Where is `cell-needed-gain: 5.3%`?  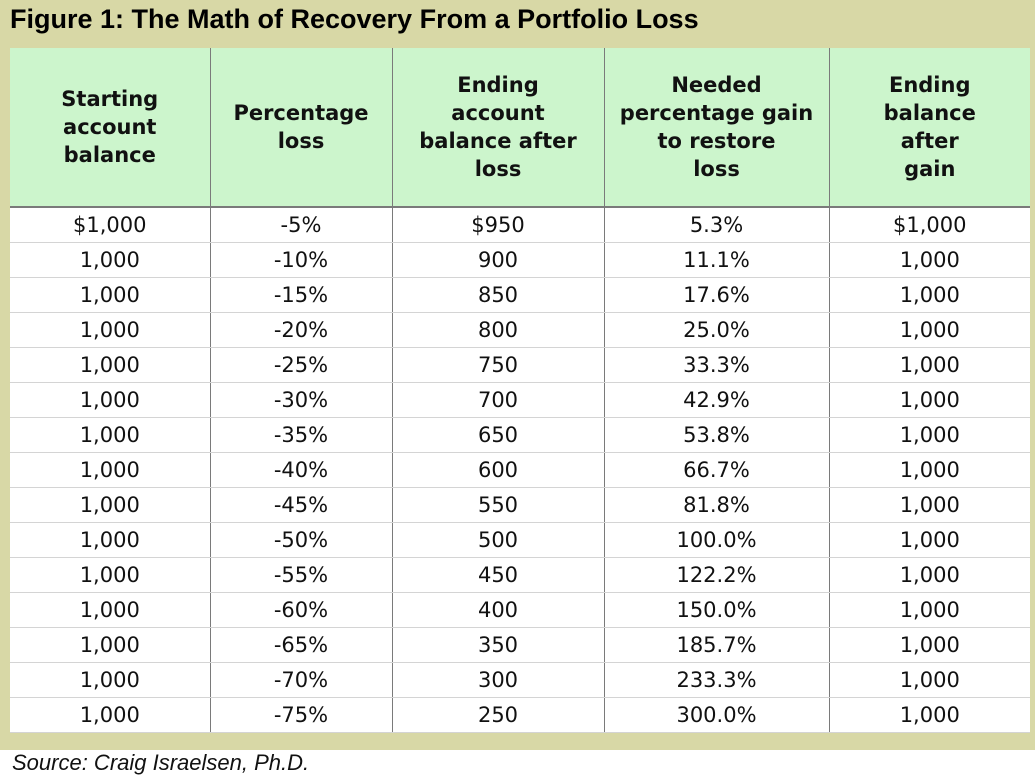 cell-needed-gain: 5.3% is located at coordinates (716, 224).